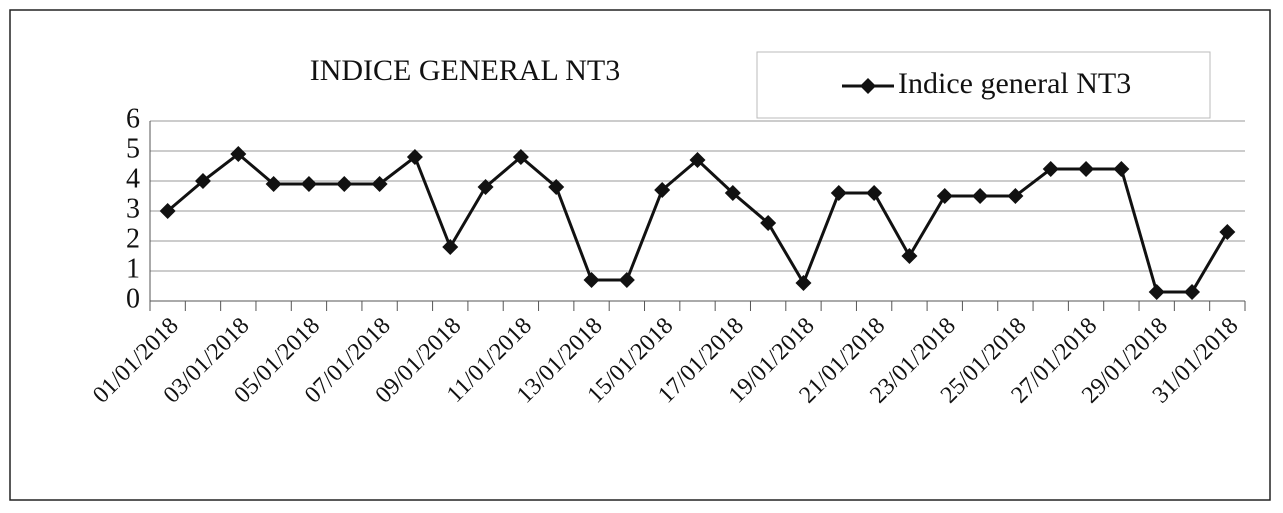 This screenshot has width=1283, height=513. I want to click on y-tick-label: 2, so click(133, 238).